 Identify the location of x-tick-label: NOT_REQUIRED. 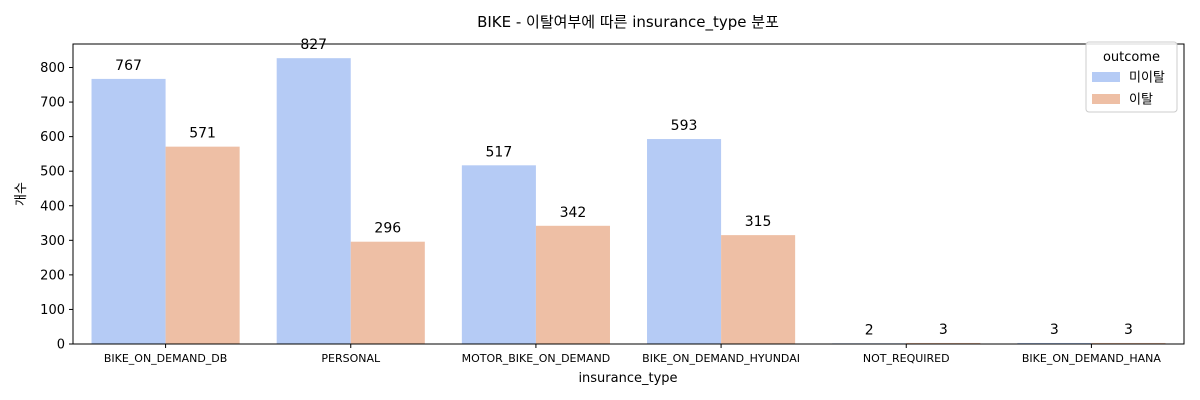
(906, 358).